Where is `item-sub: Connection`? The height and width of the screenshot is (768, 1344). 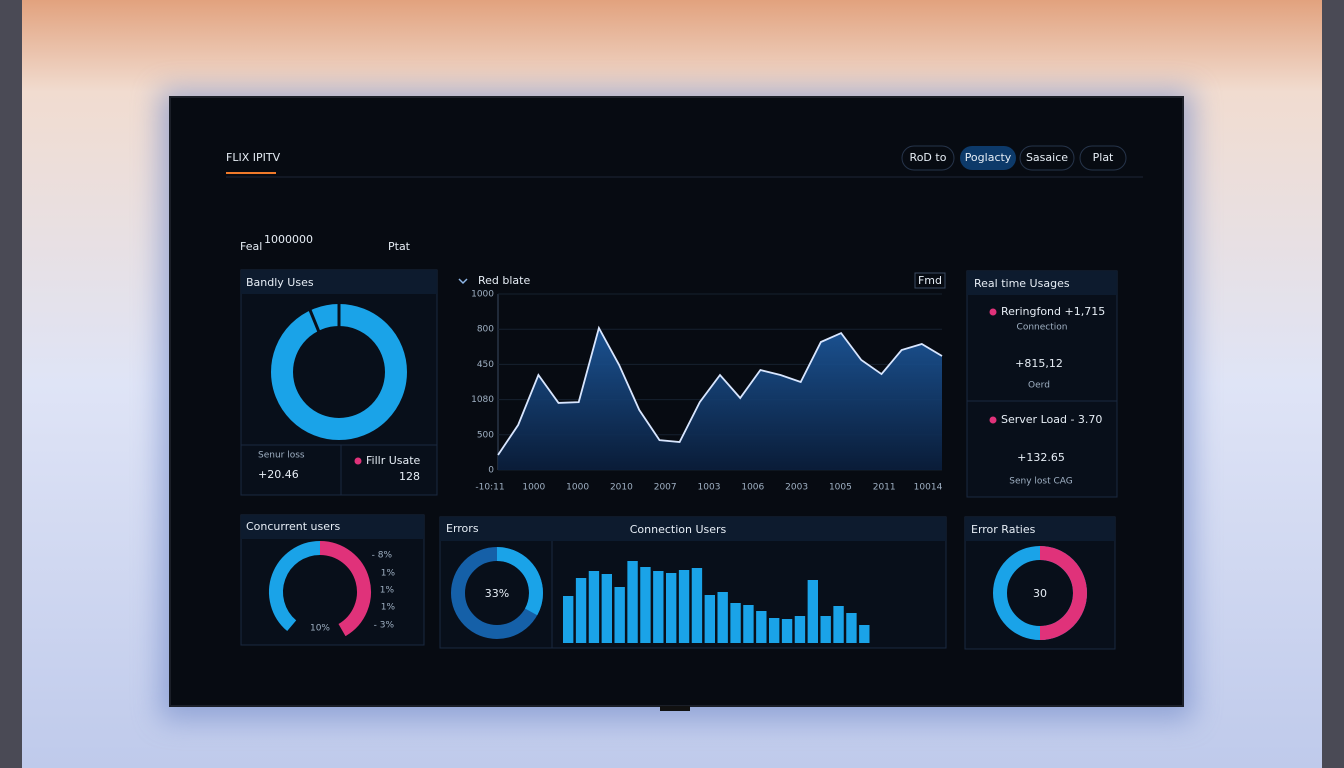 item-sub: Connection is located at coordinates (1042, 328).